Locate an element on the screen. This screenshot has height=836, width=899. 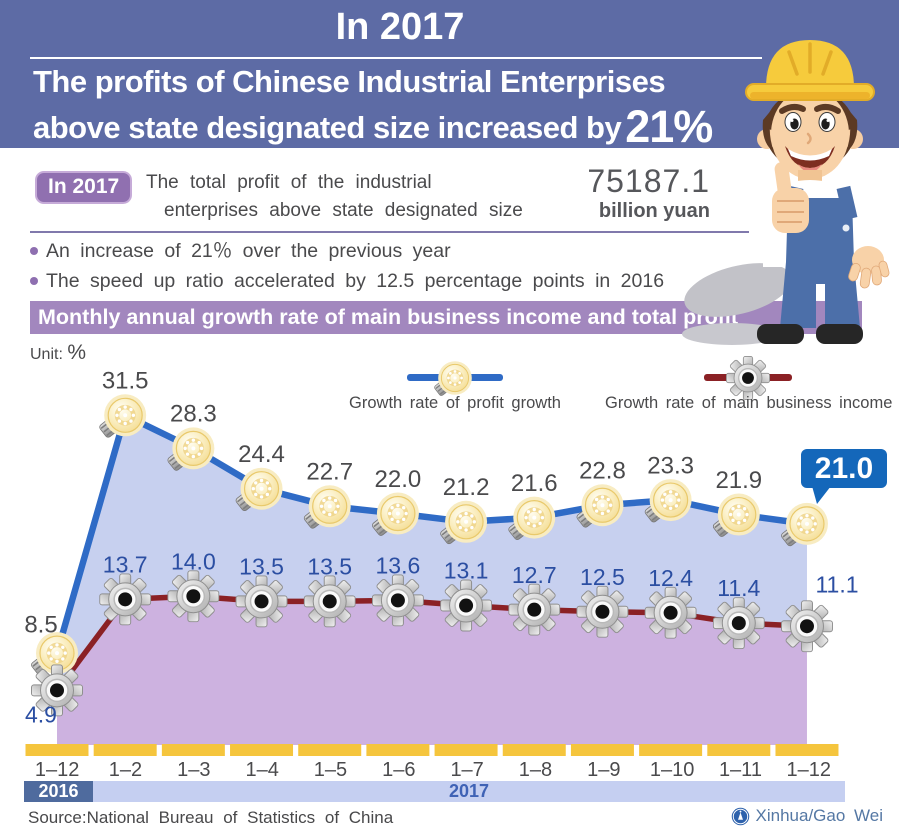
section-divider is located at coordinates (391, 232).